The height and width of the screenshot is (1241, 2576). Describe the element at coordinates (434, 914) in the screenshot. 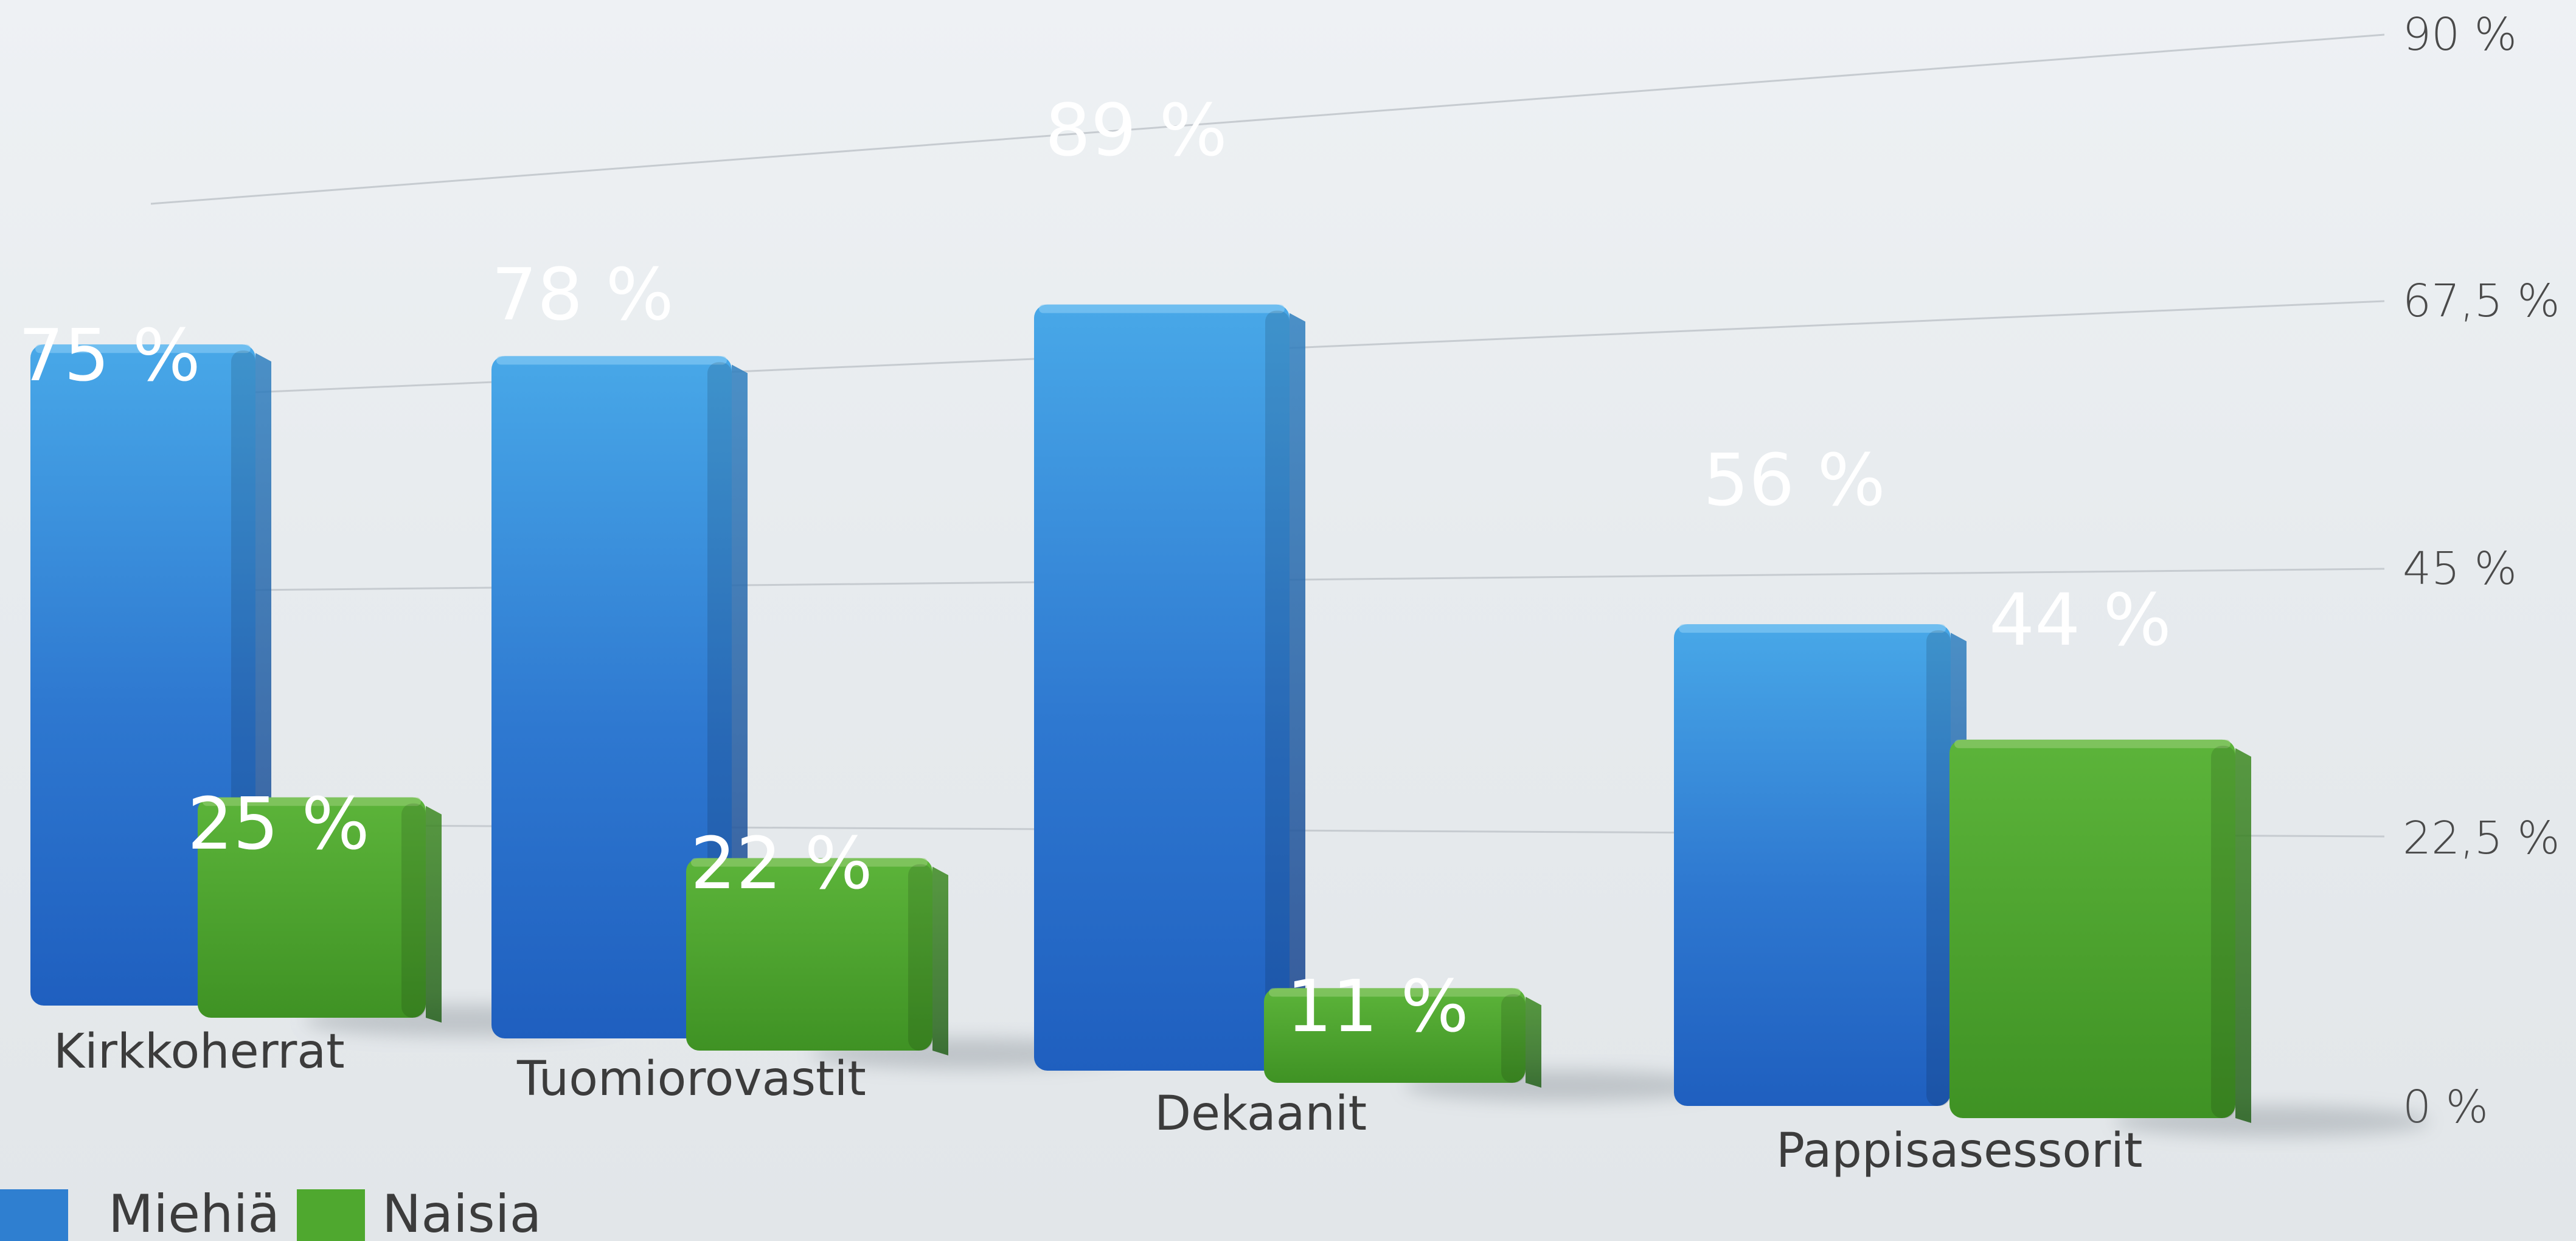

I see `bar-naisia-1-side` at that location.